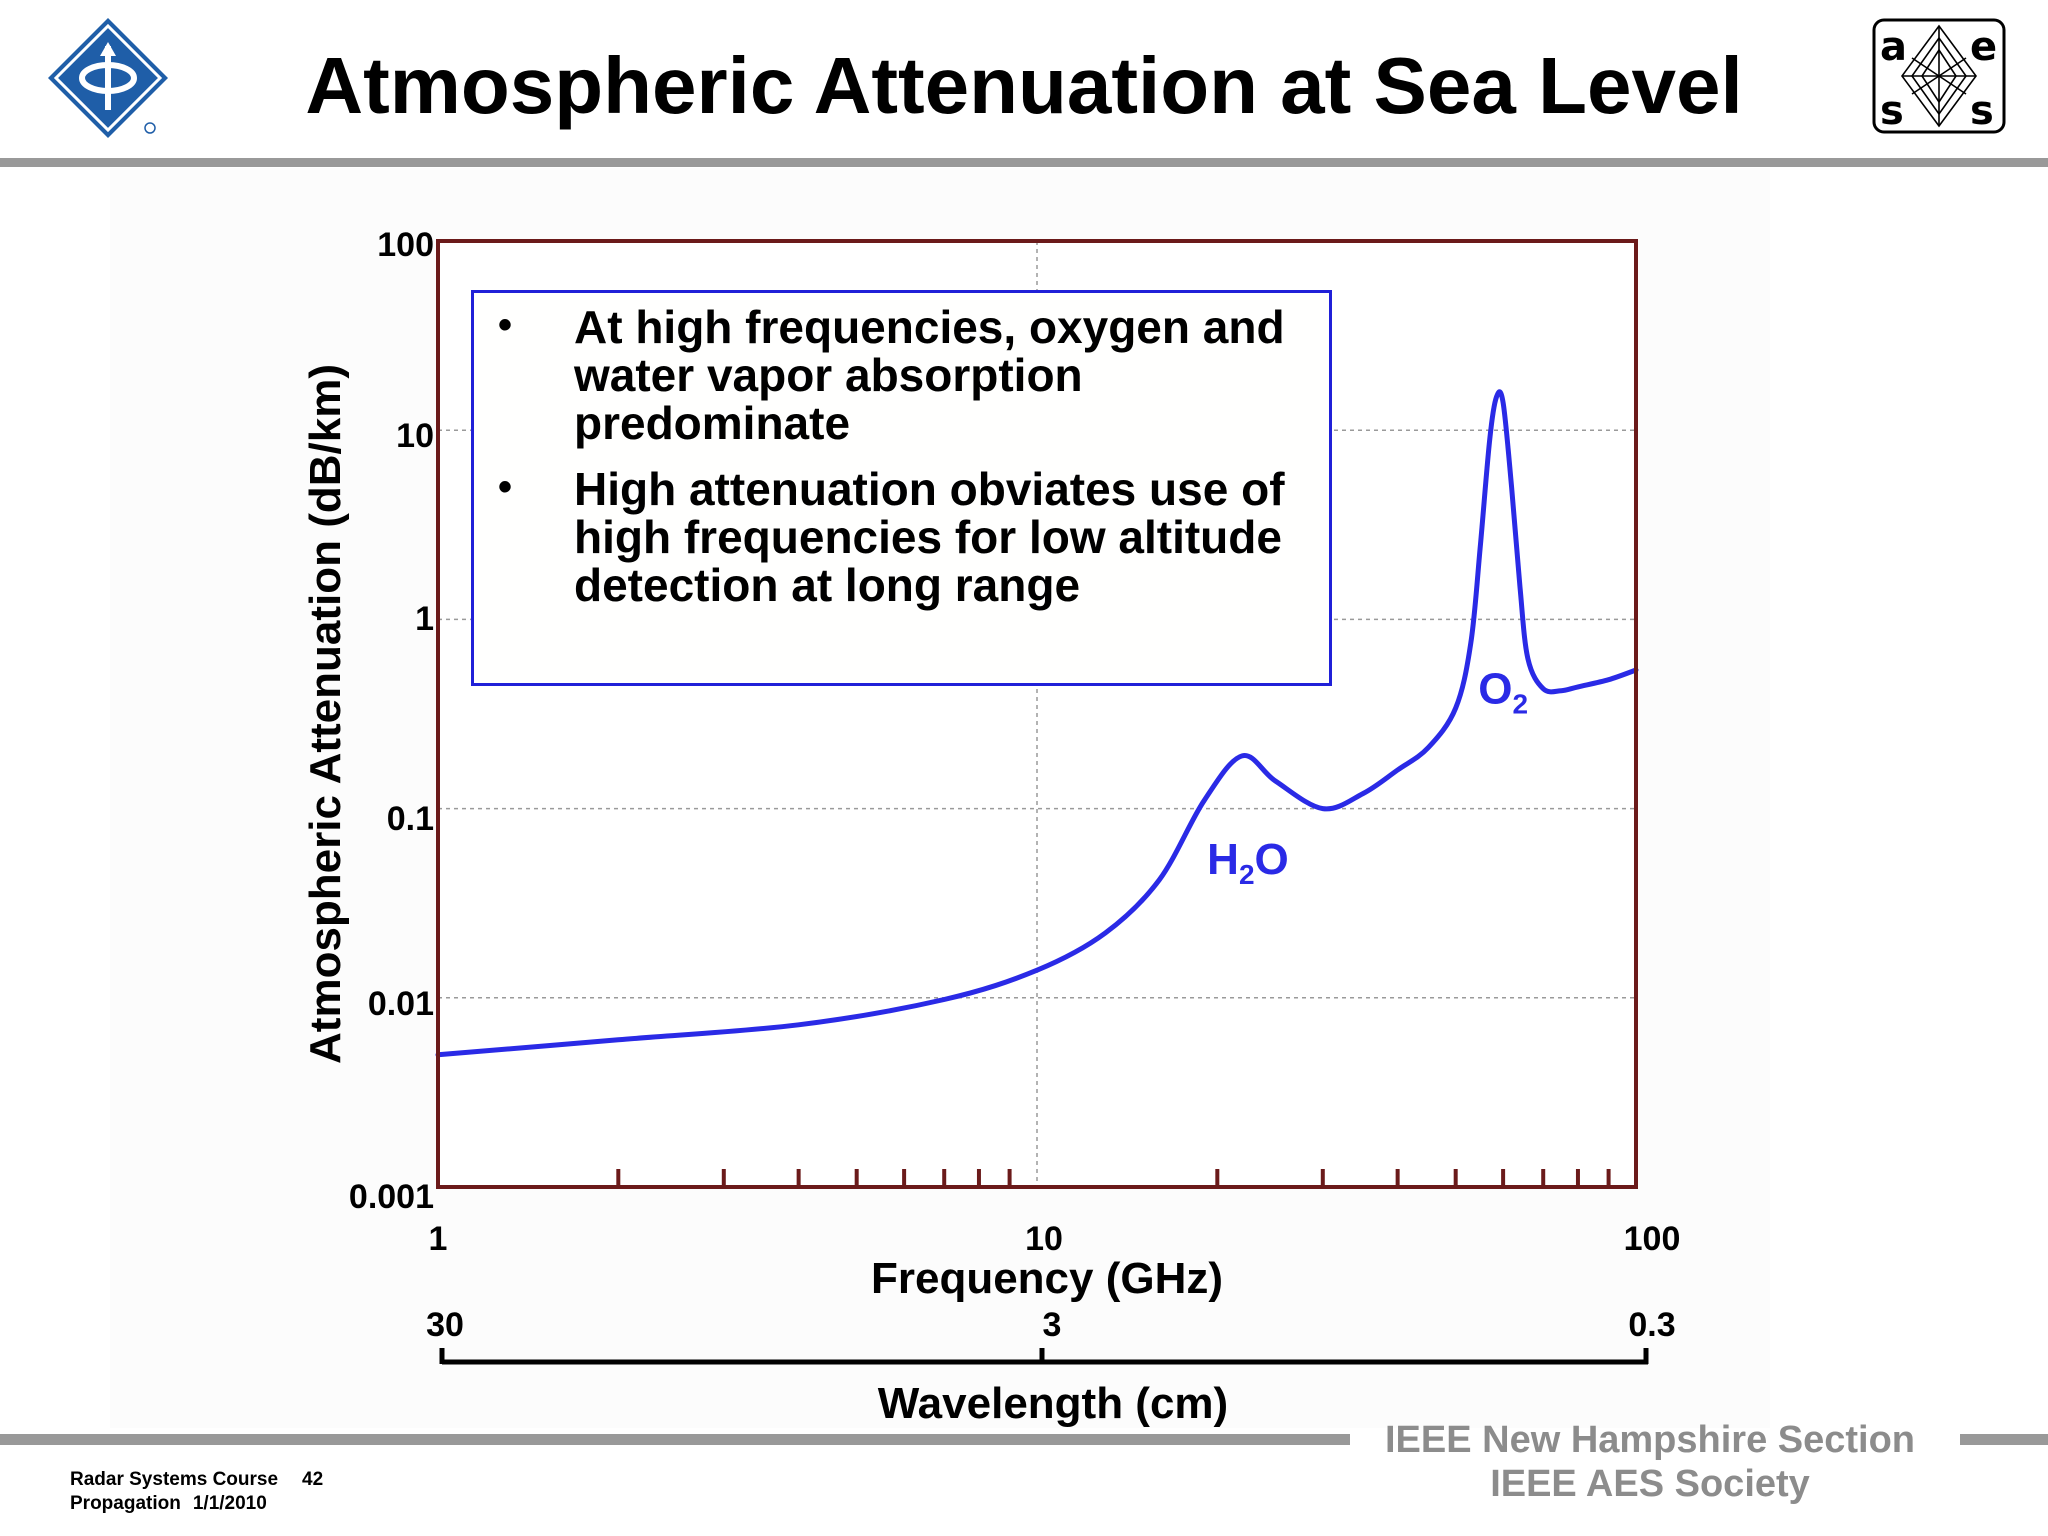 This screenshot has height=1536, width=2048. What do you see at coordinates (1044, 1356) in the screenshot?
I see `wavelength-axis-line` at bounding box center [1044, 1356].